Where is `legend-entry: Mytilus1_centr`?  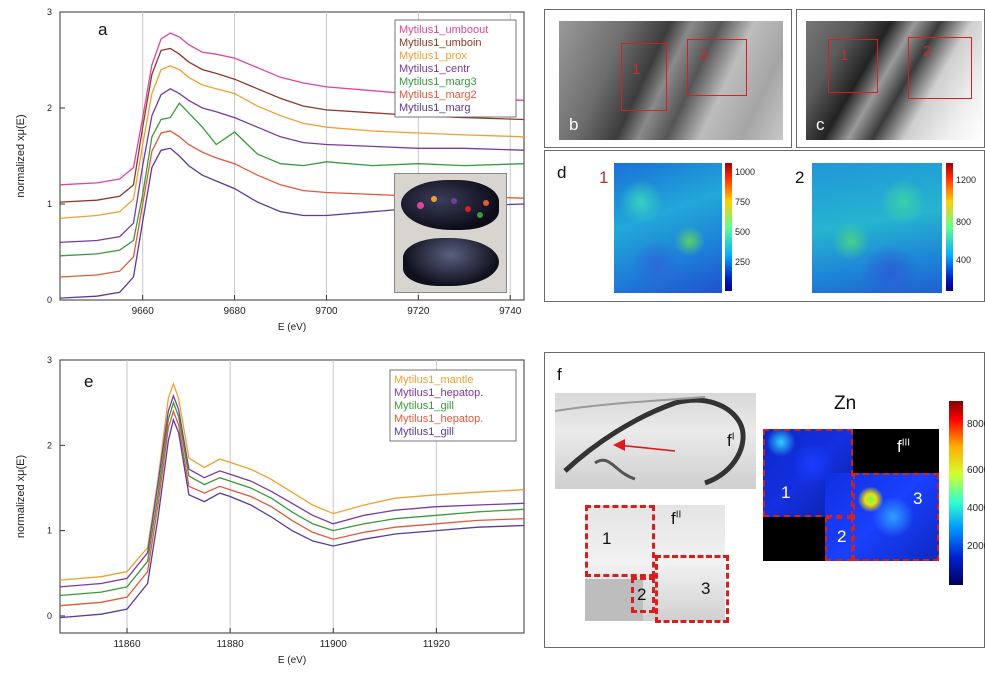 legend-entry: Mytilus1_centr is located at coordinates (434, 69).